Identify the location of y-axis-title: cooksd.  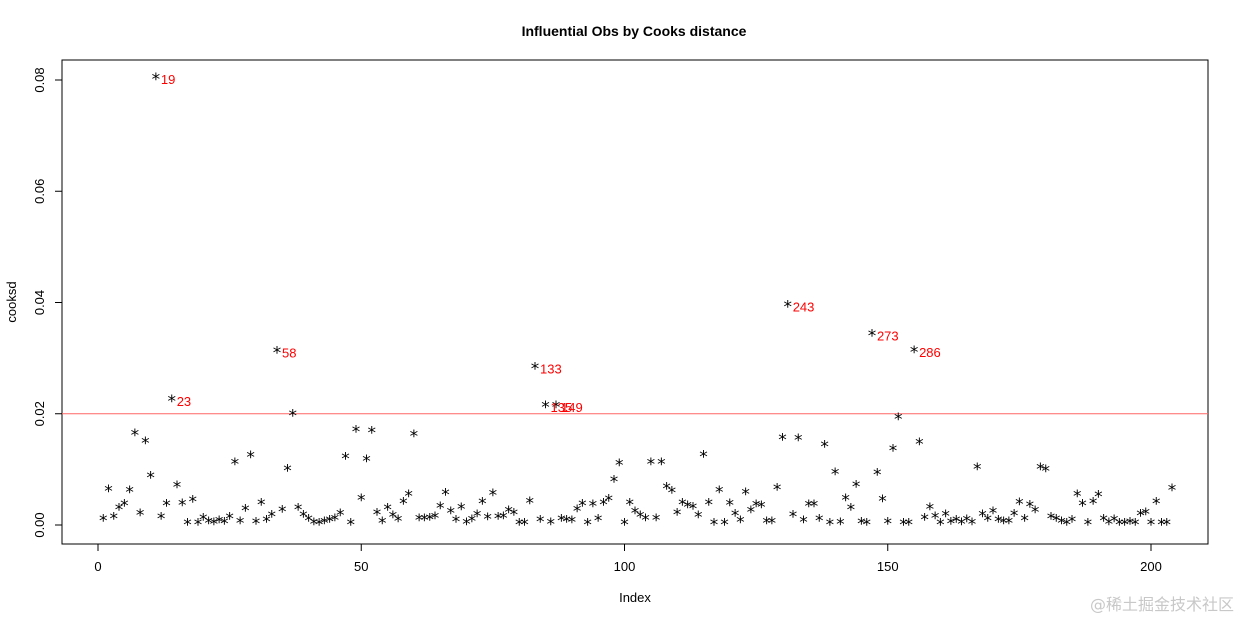
(11, 301).